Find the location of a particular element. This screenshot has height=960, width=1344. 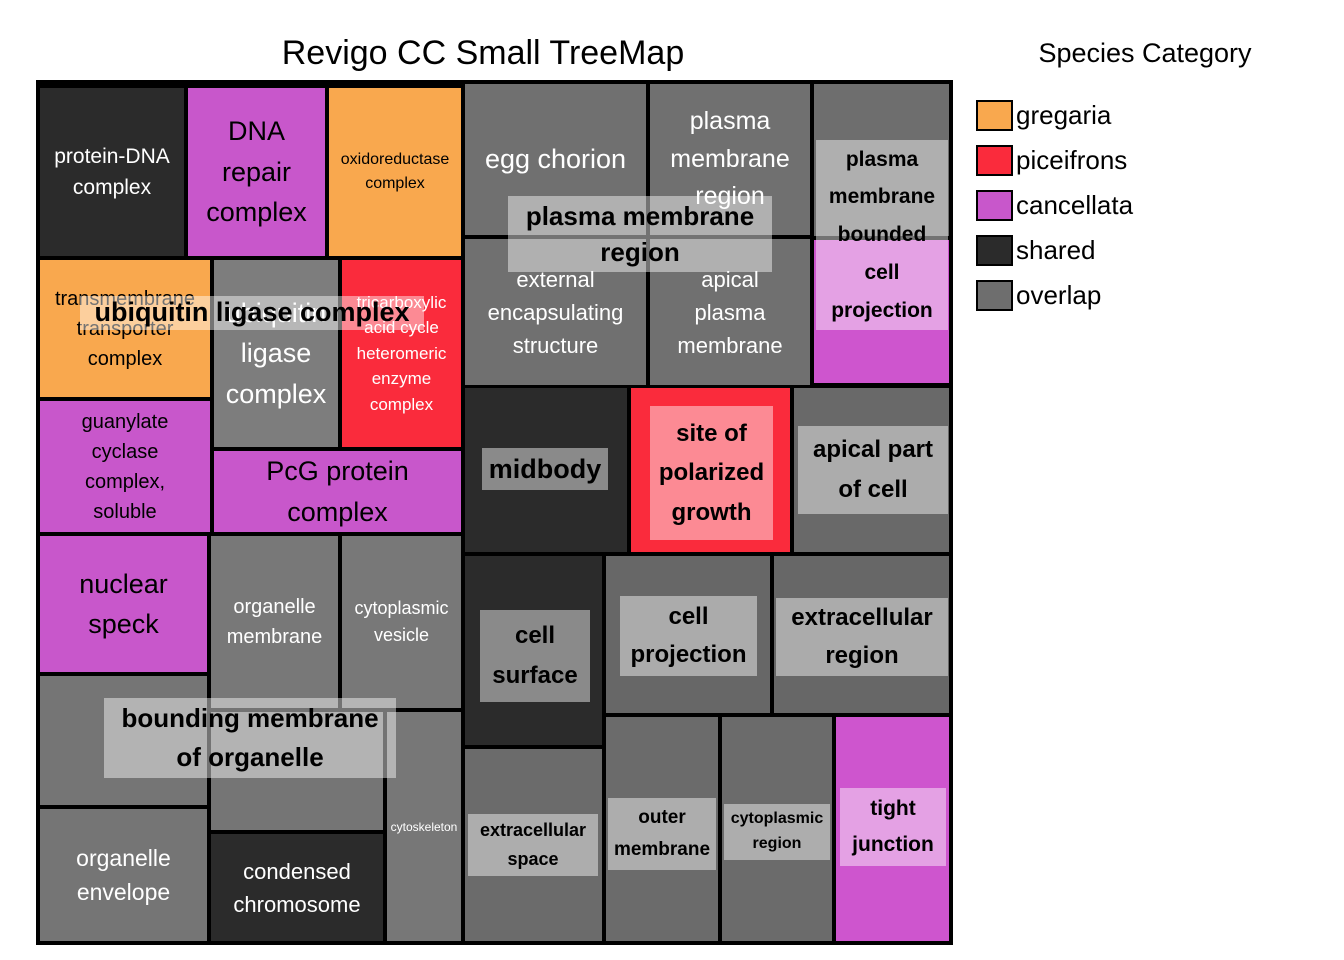

treemap-group-label-tight-junction: tight junction is located at coordinates (893, 827).